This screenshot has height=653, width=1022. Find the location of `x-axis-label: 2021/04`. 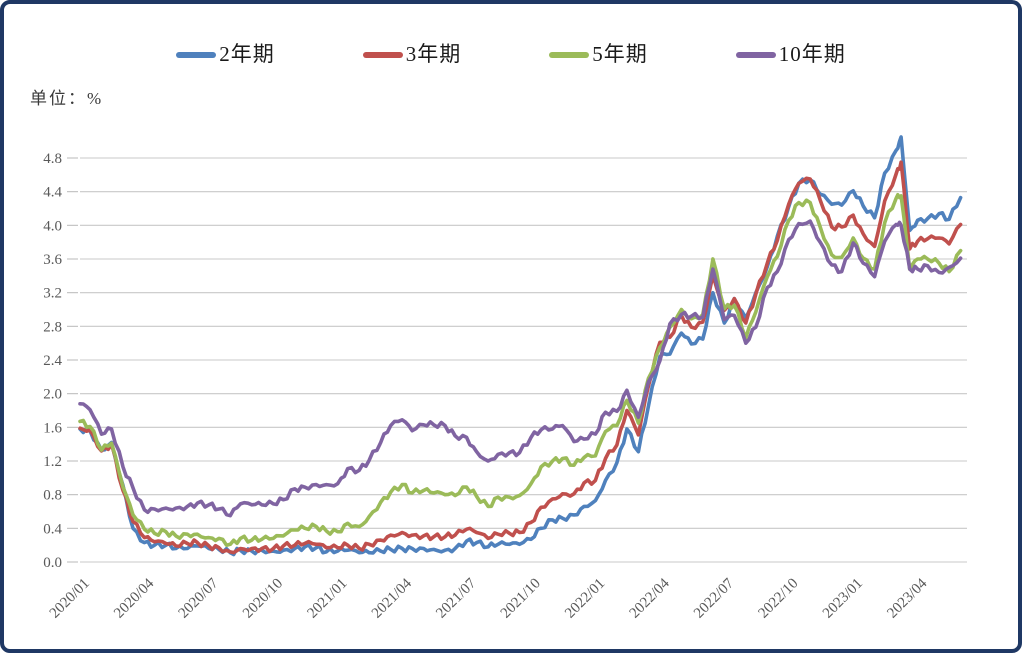

x-axis-label: 2021/04 is located at coordinates (392, 598).